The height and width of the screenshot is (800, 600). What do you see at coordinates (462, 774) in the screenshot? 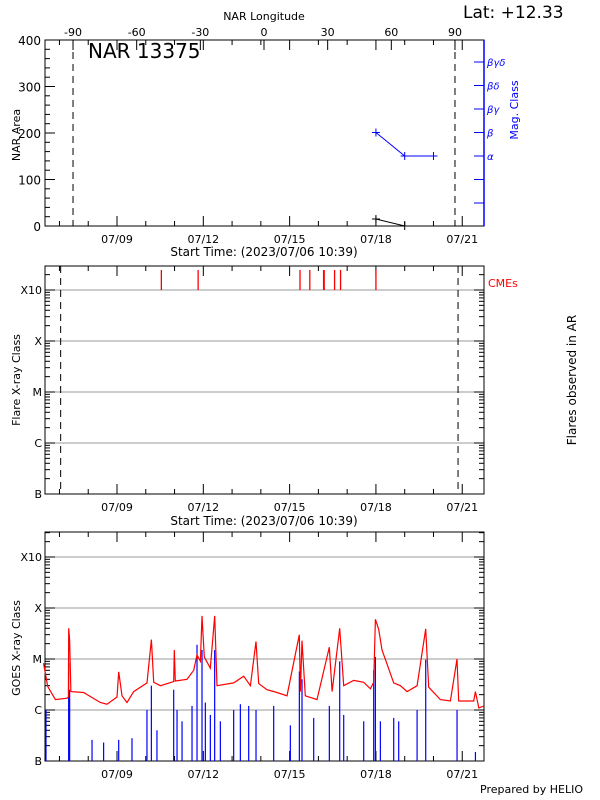
I see `goes-x-tick-label: 07/21` at bounding box center [462, 774].